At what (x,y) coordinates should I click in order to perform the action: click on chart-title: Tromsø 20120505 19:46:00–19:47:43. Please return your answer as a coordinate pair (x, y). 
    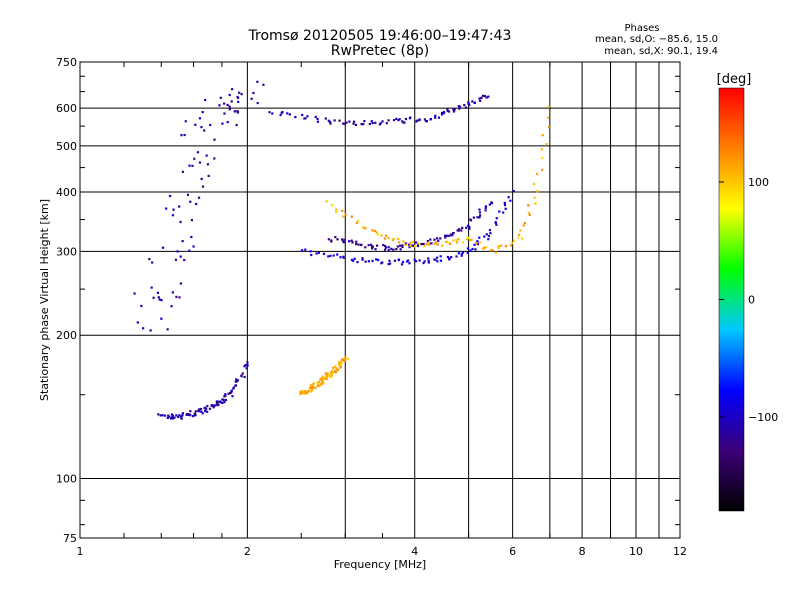
    Looking at the image, I should click on (380, 36).